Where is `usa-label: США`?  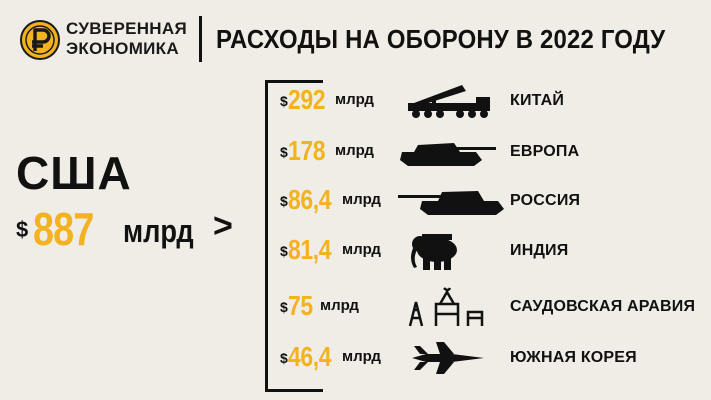
usa-label: США is located at coordinates (74, 173).